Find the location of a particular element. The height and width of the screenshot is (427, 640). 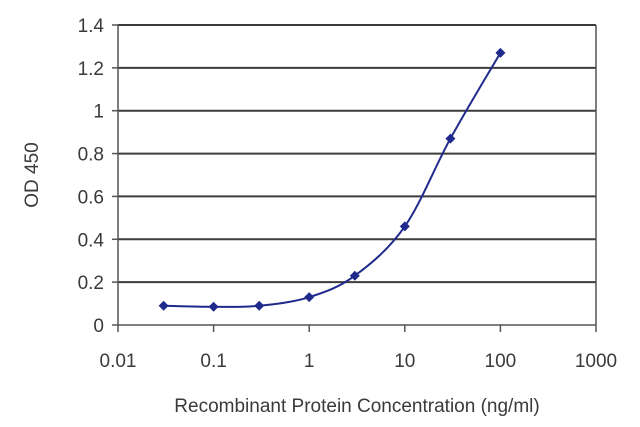

x-tick-label: 10 is located at coordinates (404, 361).